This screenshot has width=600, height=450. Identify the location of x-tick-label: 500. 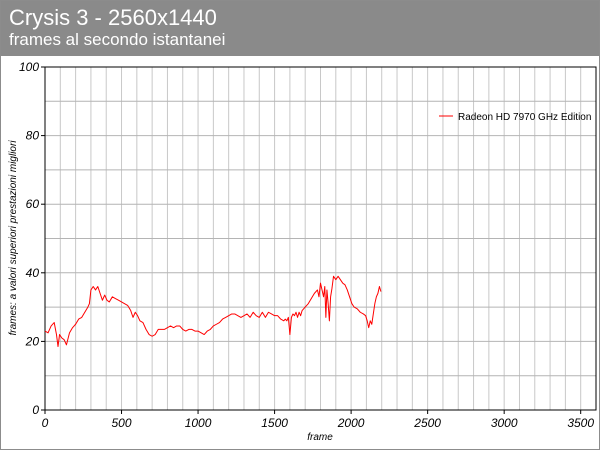
(122, 423).